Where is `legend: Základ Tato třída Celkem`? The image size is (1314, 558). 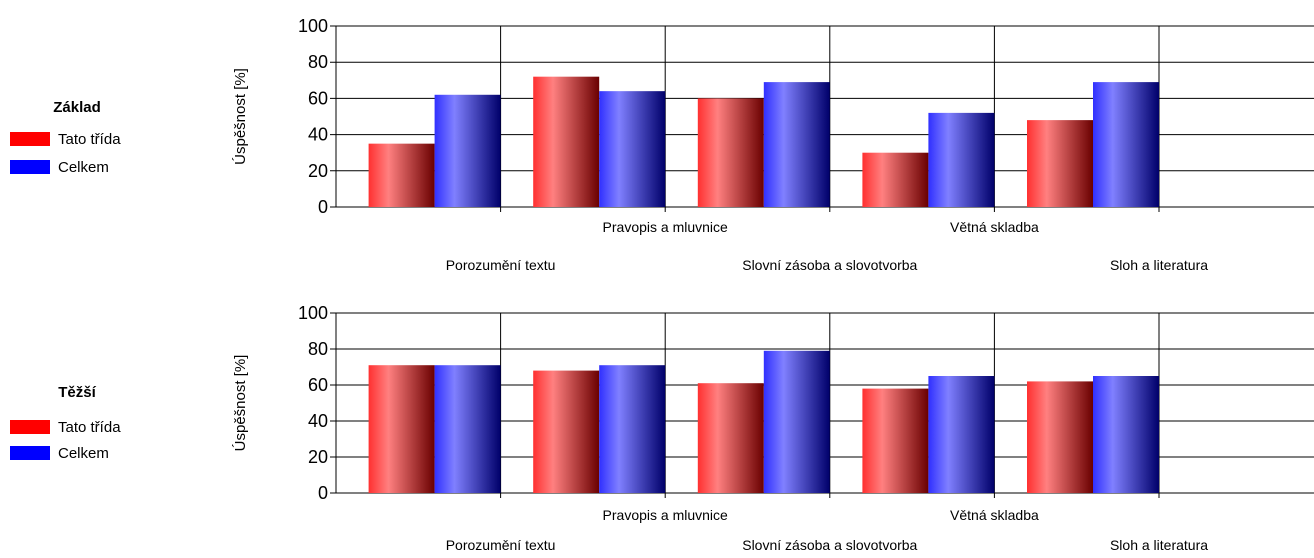
legend: Základ Tato třída Celkem is located at coordinates (65, 137).